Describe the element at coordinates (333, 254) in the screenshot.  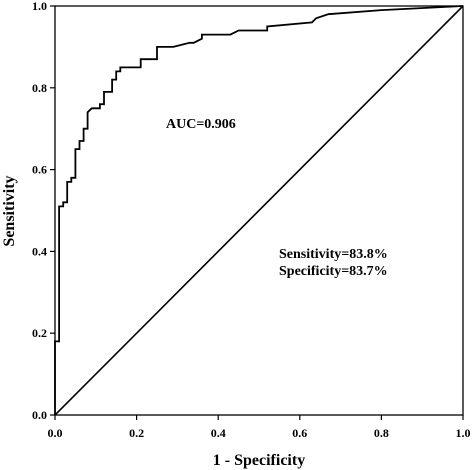
I see `sensitivity-annotation: Sensitivity=83.8%` at that location.